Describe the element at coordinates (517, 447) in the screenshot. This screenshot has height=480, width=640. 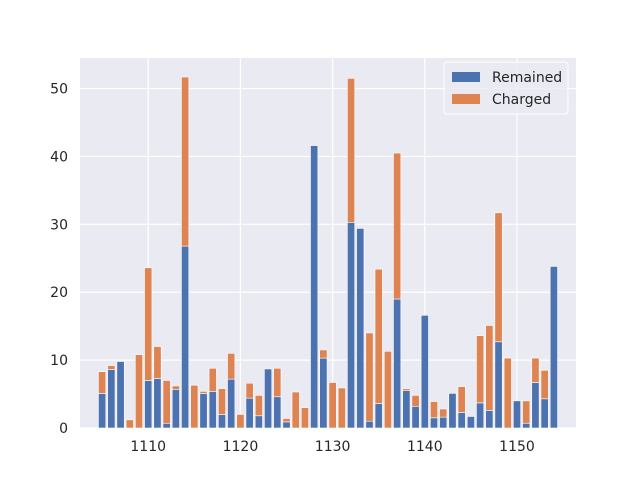
I see `x-tick-label: 1150` at that location.